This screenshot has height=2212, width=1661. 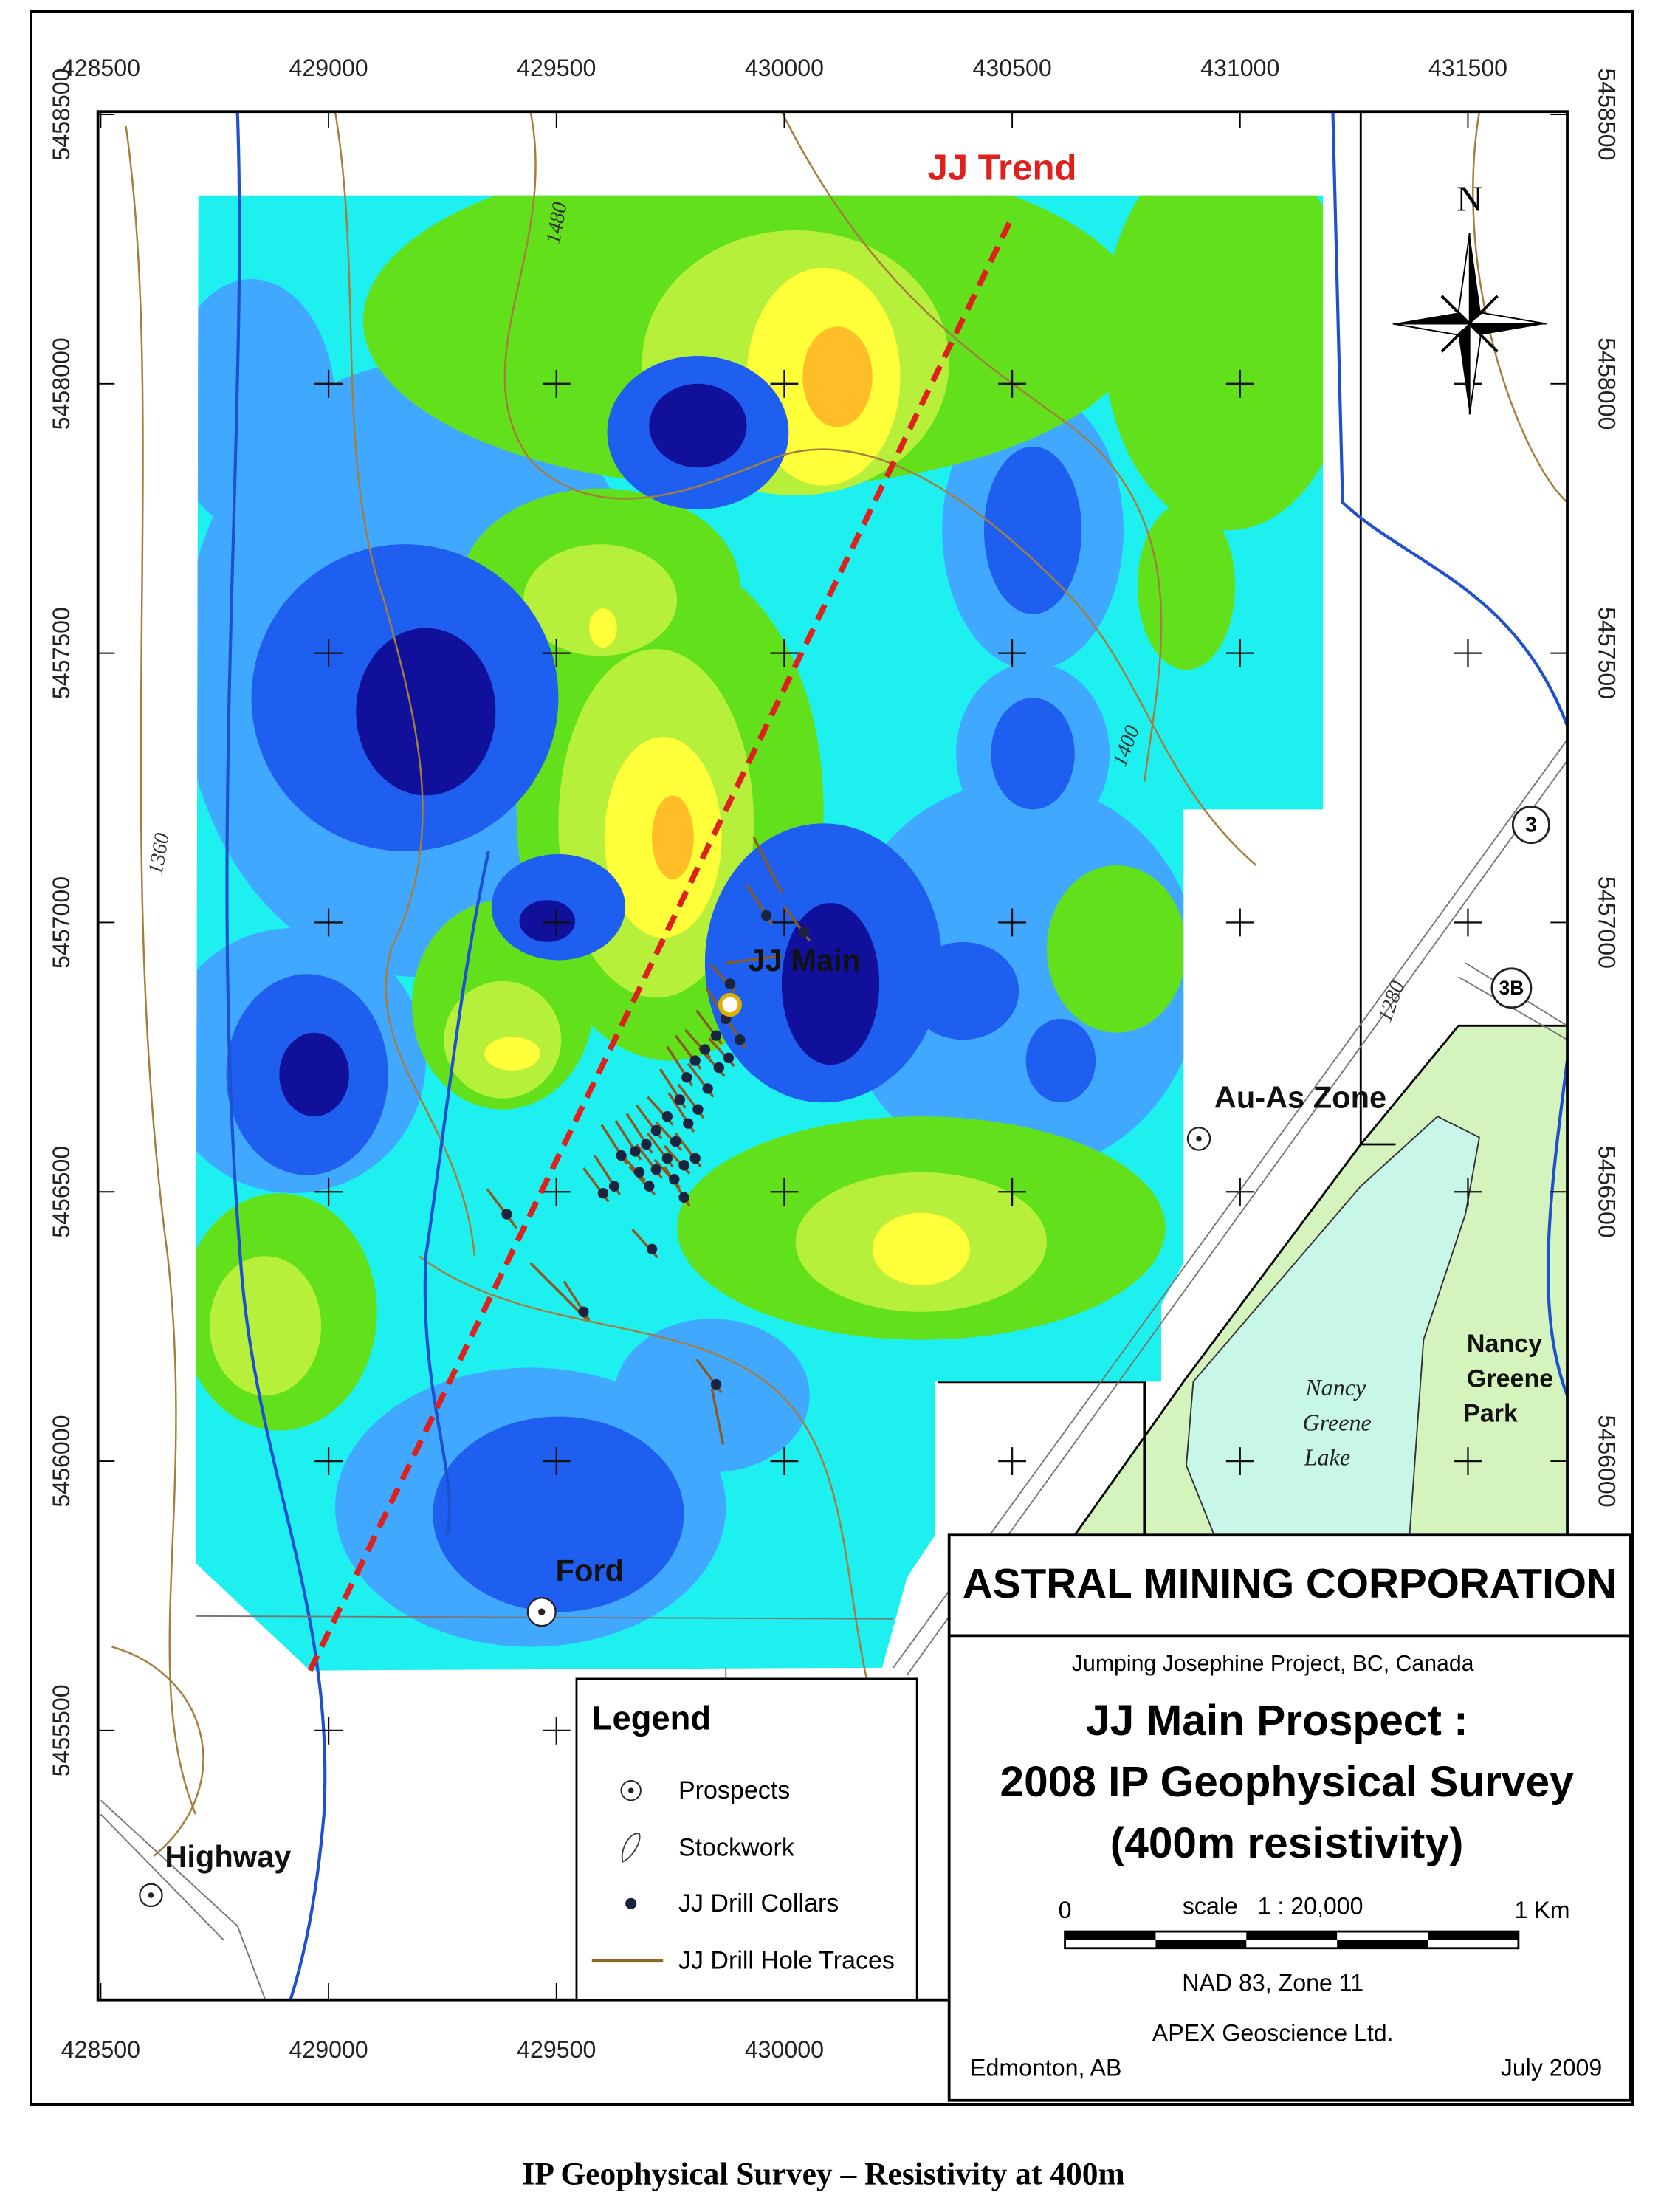 I want to click on park-label: Nancy, so click(x=1504, y=1344).